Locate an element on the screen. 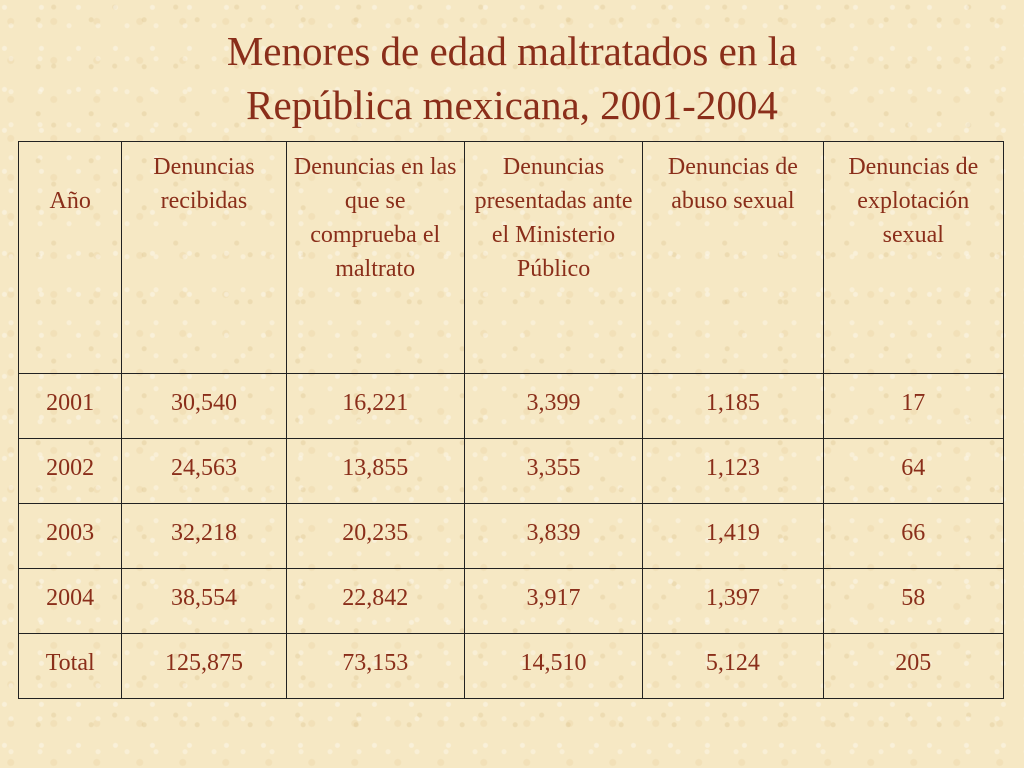 Image resolution: width=1024 pixels, height=768 pixels. table-cell: 32,218 is located at coordinates (204, 536).